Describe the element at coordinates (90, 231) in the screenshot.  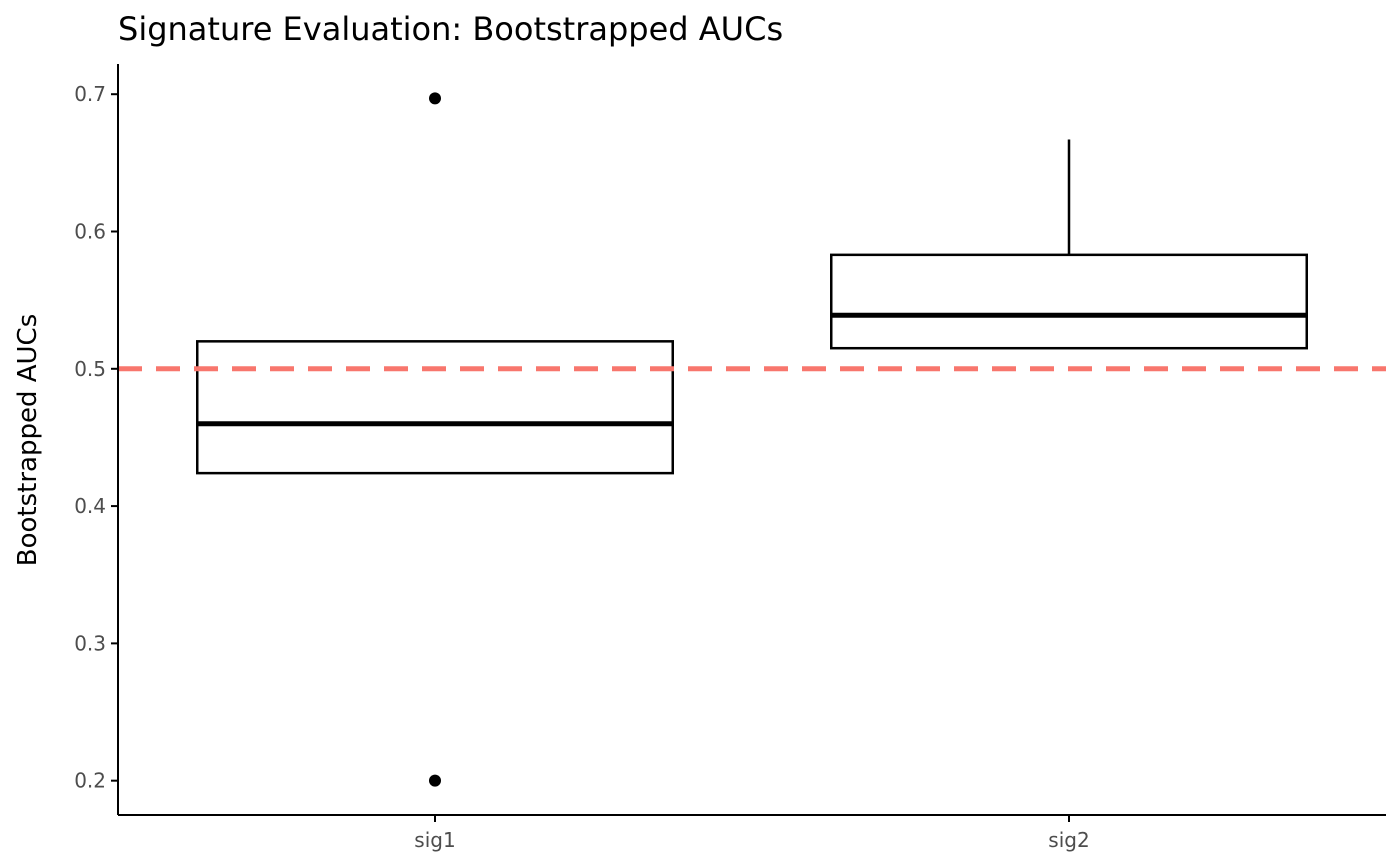
I see `y-tick-label: 0.6` at that location.